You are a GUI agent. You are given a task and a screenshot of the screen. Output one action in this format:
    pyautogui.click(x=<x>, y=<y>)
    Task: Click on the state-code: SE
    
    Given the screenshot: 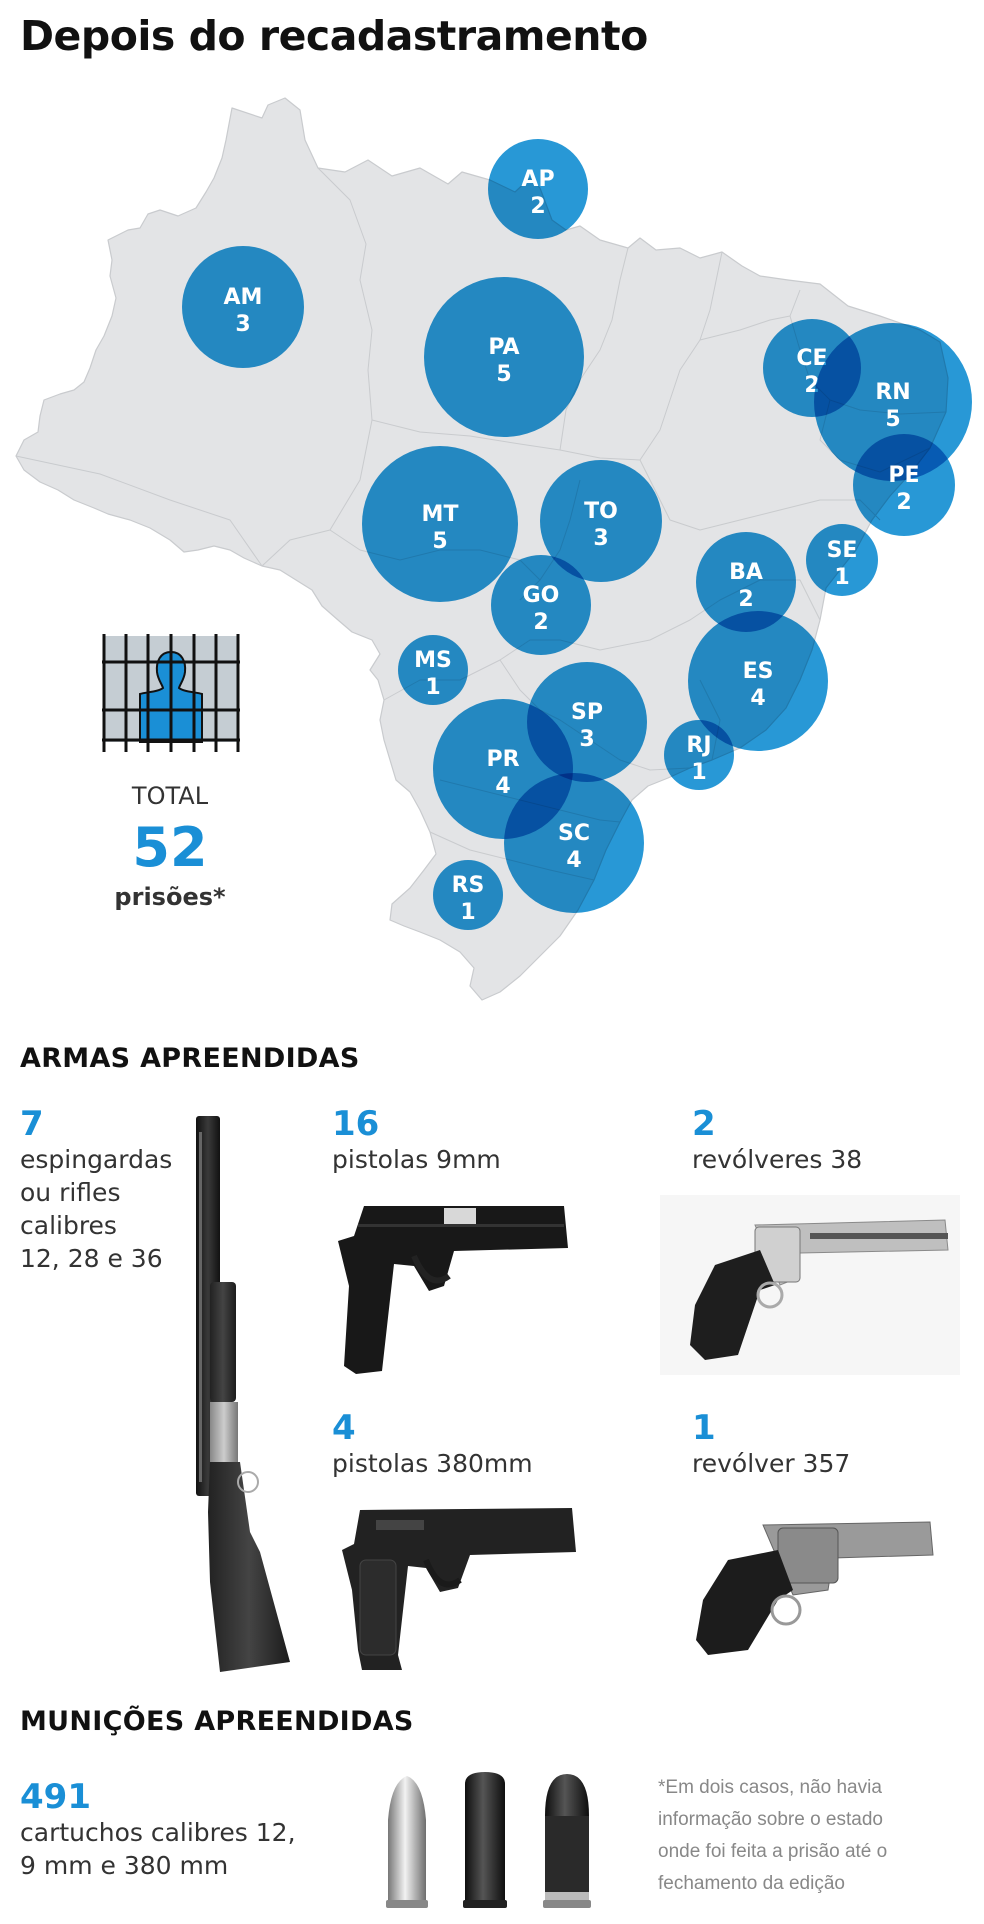 What is the action you would take?
    pyautogui.click(x=842, y=550)
    